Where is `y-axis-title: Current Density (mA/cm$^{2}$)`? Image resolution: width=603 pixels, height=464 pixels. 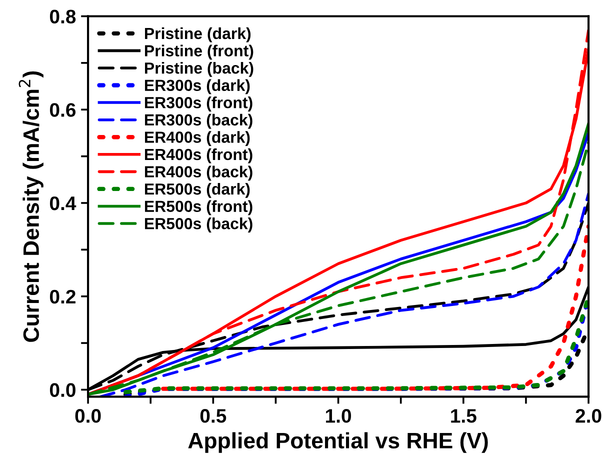
y-axis-title: Current Density (mA/cm$^{2}$) is located at coordinates (31, 206).